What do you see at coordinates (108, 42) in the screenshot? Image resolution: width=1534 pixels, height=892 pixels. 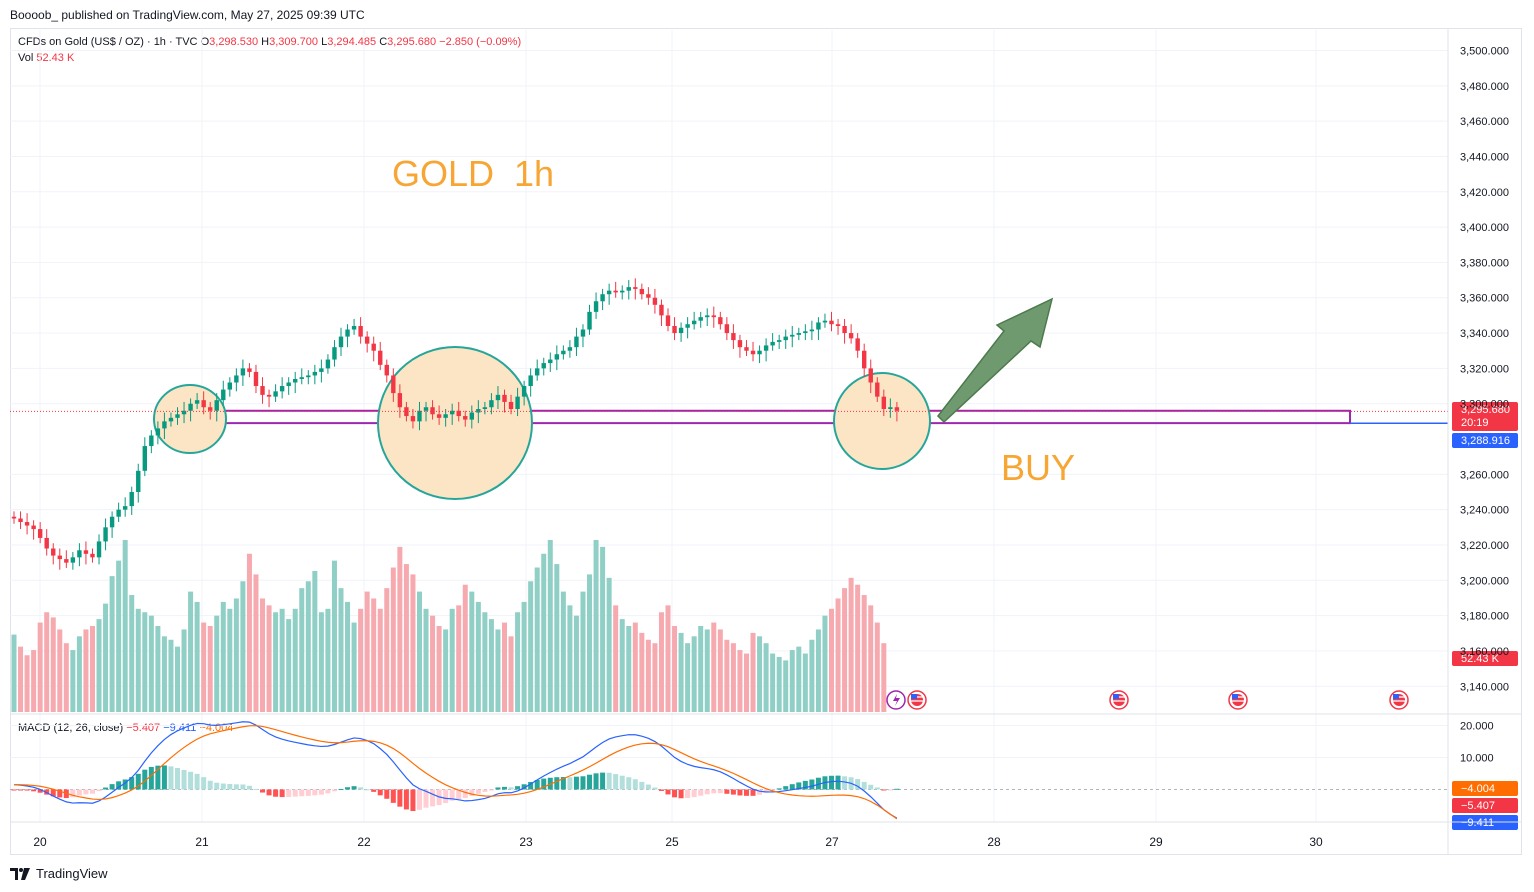 I see `symbol-name: CFDs on Gold (US$ / OZ) · 1h · TVC` at bounding box center [108, 42].